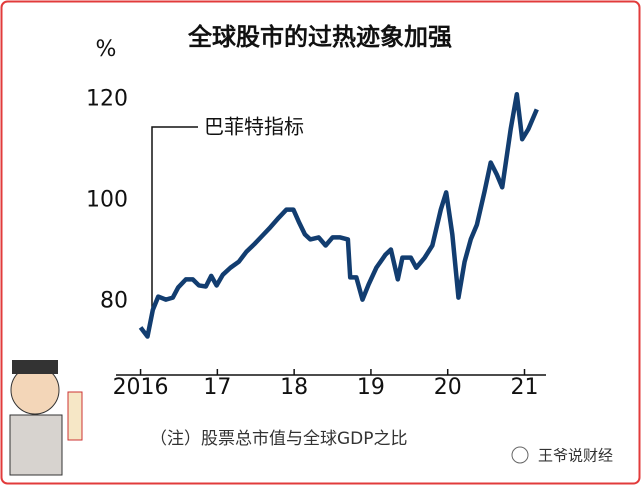  What do you see at coordinates (294, 387) in the screenshot?
I see `x-tick-label: 18` at bounding box center [294, 387].